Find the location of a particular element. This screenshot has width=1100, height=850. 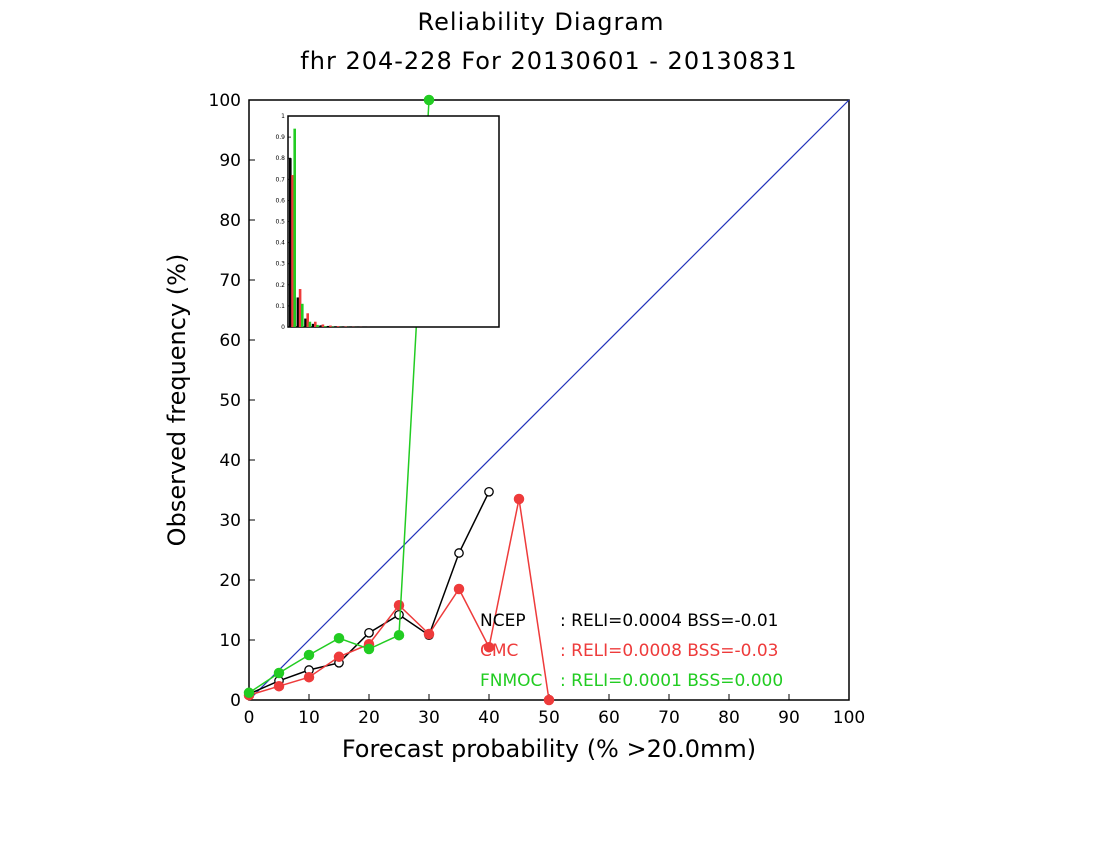

x-tick-label: 20 is located at coordinates (369, 718).